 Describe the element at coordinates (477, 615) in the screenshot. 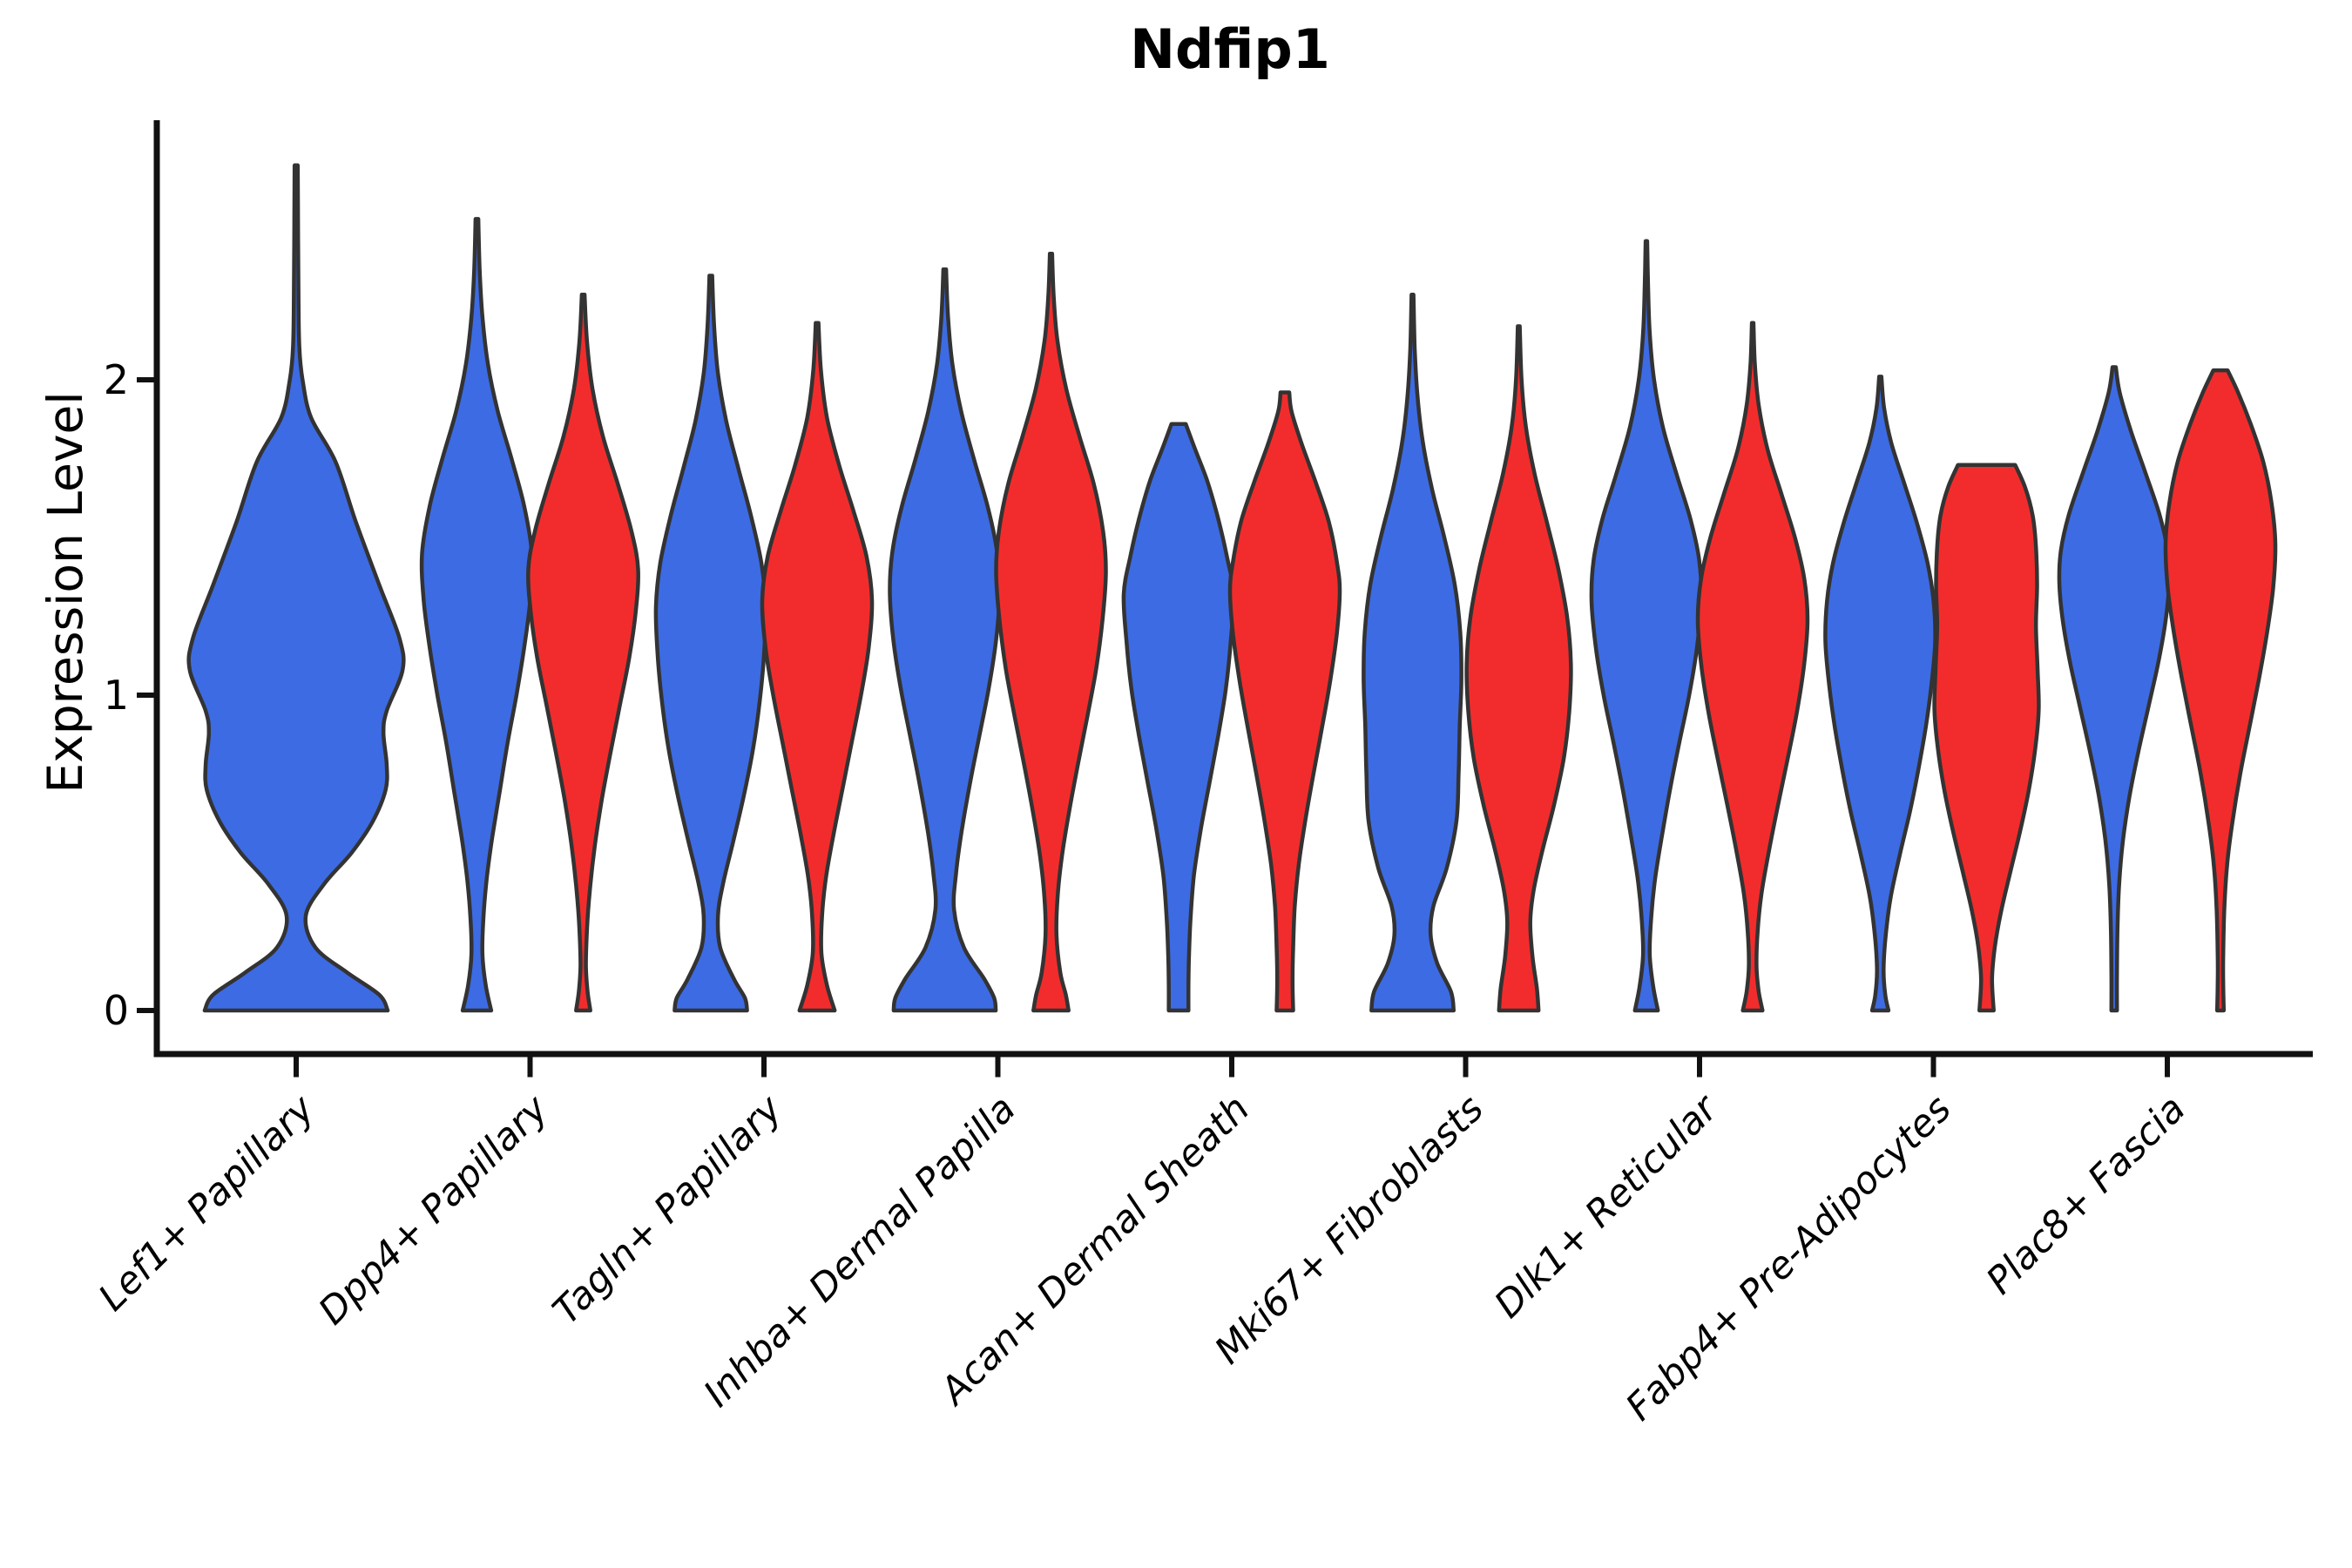

I see `violin-dpp4-papillary-blue` at that location.